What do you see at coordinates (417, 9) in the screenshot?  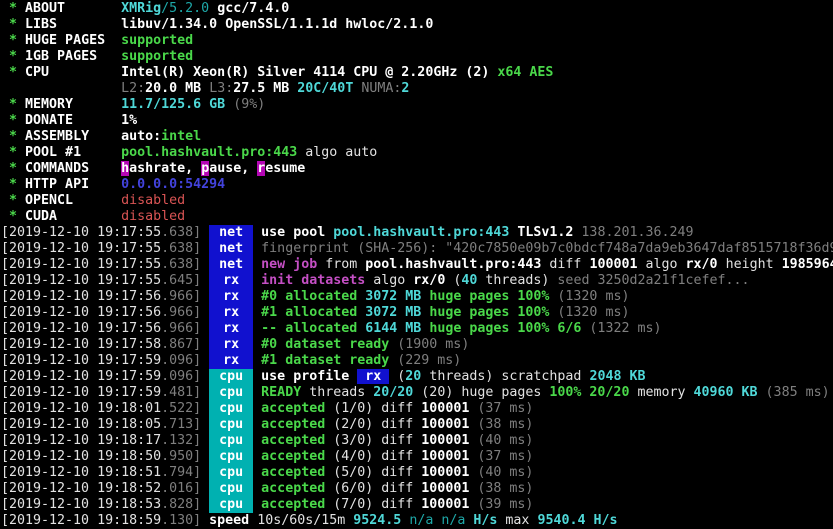 I see `summary-about: * ABOUT XMRig/5.2.0 gcc/7.4.0` at bounding box center [417, 9].